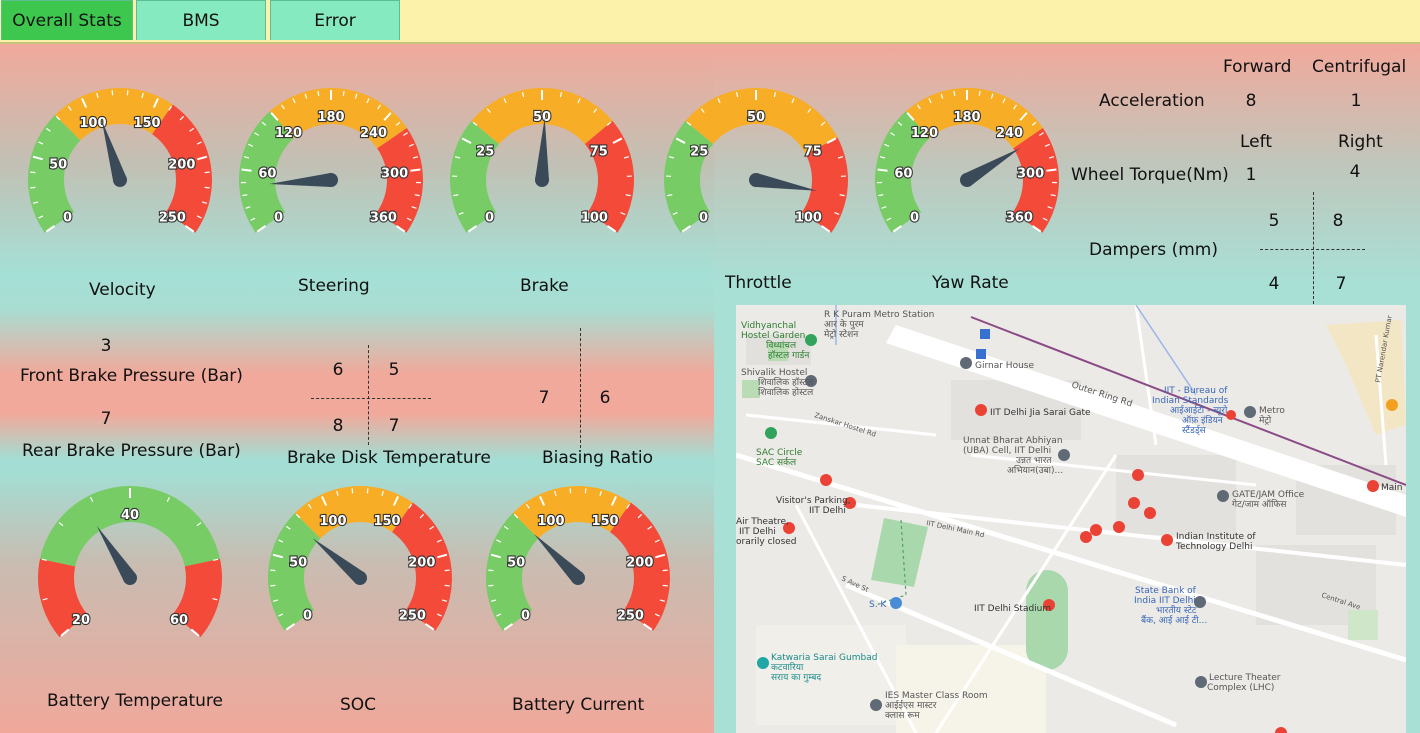 The image size is (1420, 733). I want to click on map-label: IIT Delhi Stadium, so click(1012, 609).